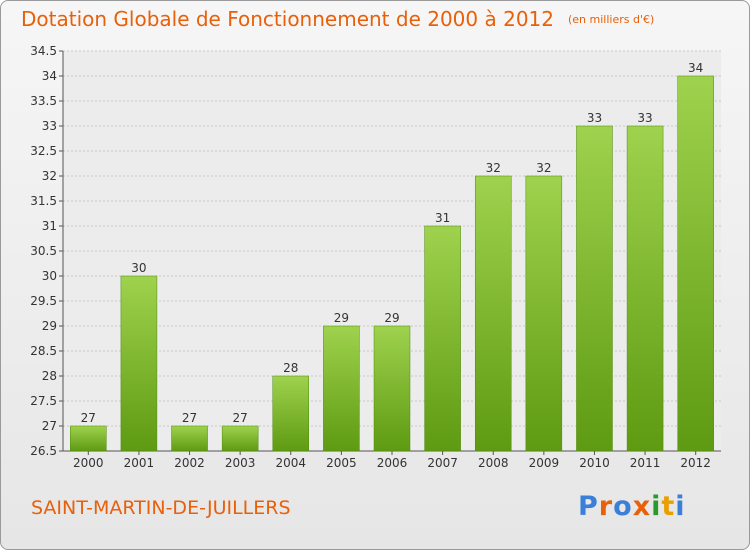 This screenshot has height=550, width=750. What do you see at coordinates (138, 268) in the screenshot?
I see `bar-value-label: 30` at bounding box center [138, 268].